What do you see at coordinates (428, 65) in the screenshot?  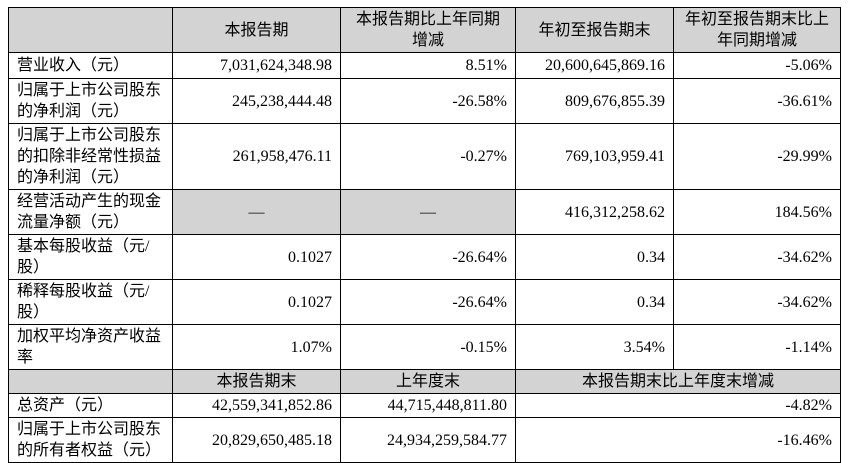 I see `value-current-yoy-change: 8.51%` at bounding box center [428, 65].